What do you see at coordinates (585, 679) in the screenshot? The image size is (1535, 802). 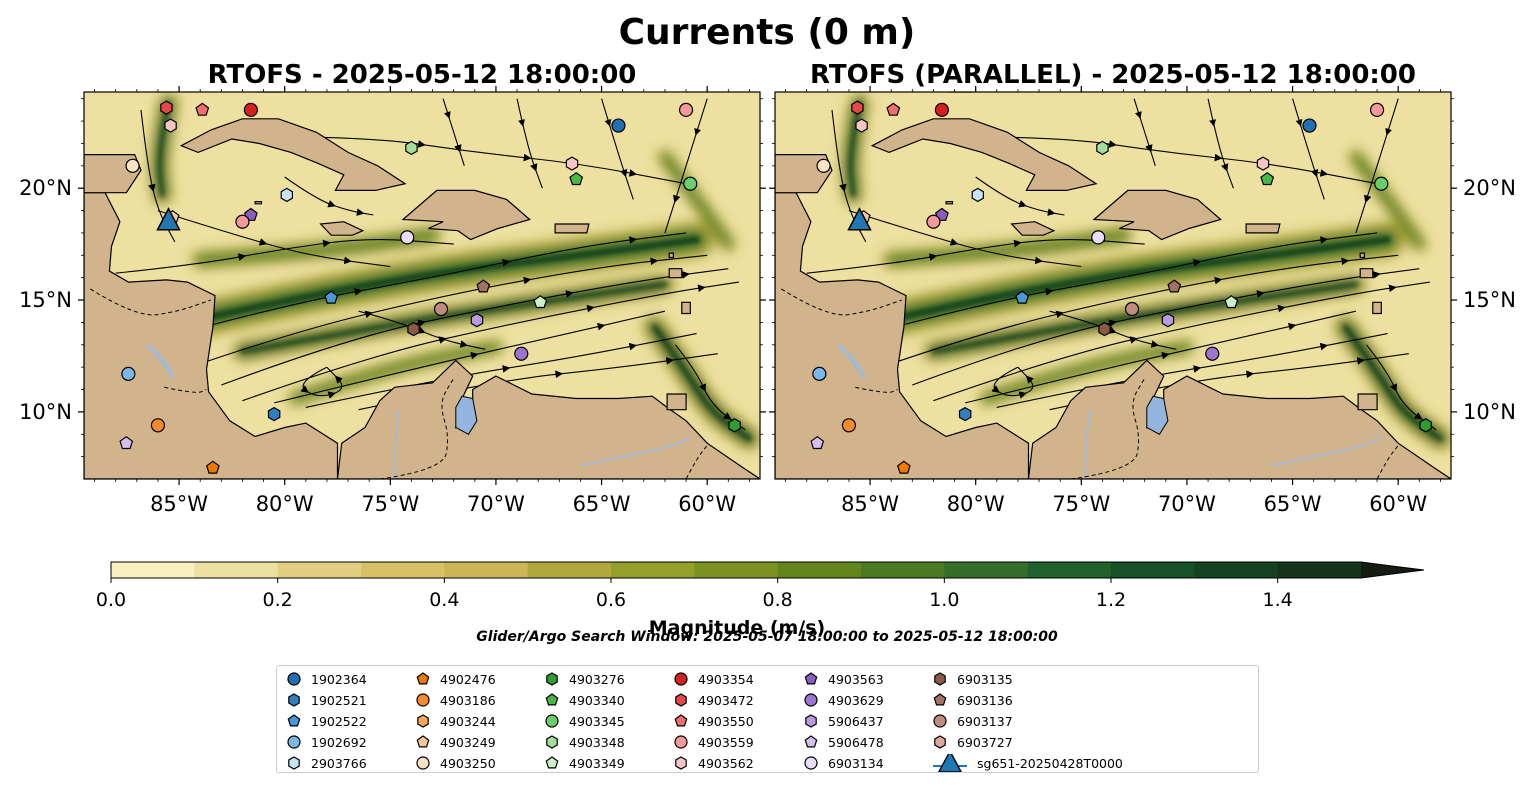 I see `legend-item-4903276: 4903276` at bounding box center [585, 679].